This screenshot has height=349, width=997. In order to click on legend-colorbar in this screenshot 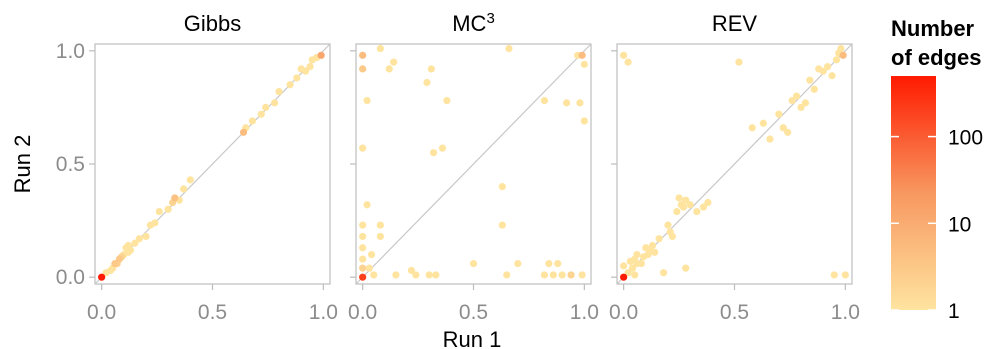, I will do `click(913, 193)`.